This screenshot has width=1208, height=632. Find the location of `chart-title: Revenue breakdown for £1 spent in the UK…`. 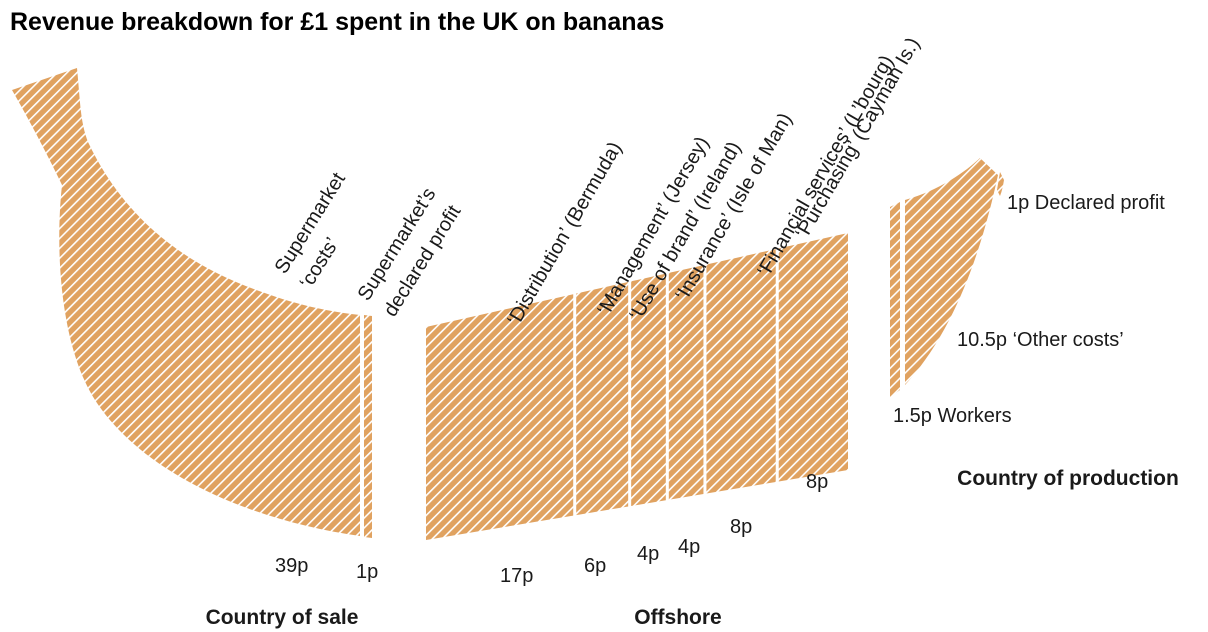

chart-title: Revenue breakdown for £1 spent in the UK… is located at coordinates (337, 22).